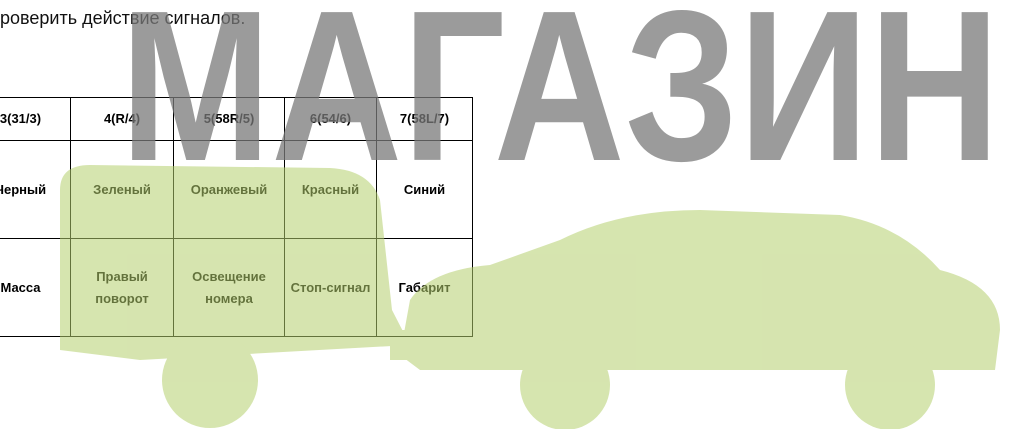 Image resolution: width=1012 pixels, height=429 pixels. I want to click on table-cell: Зеленый, so click(122, 189).